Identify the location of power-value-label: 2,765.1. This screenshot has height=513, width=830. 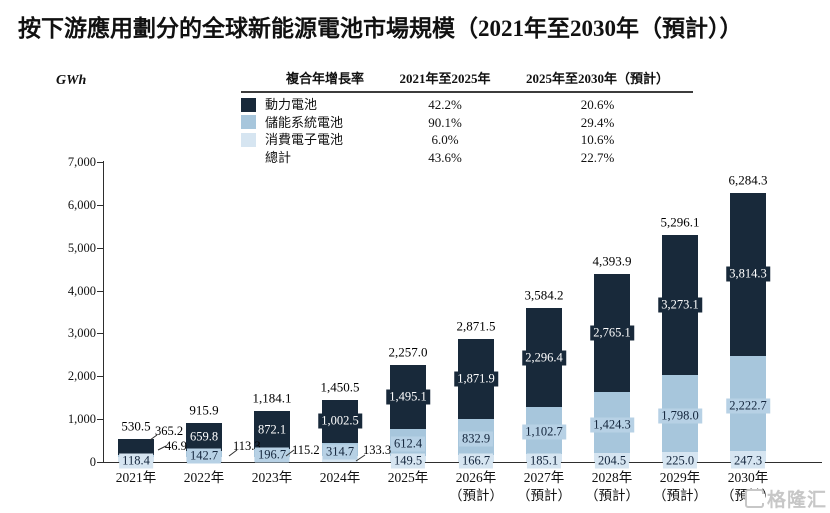
(612, 333).